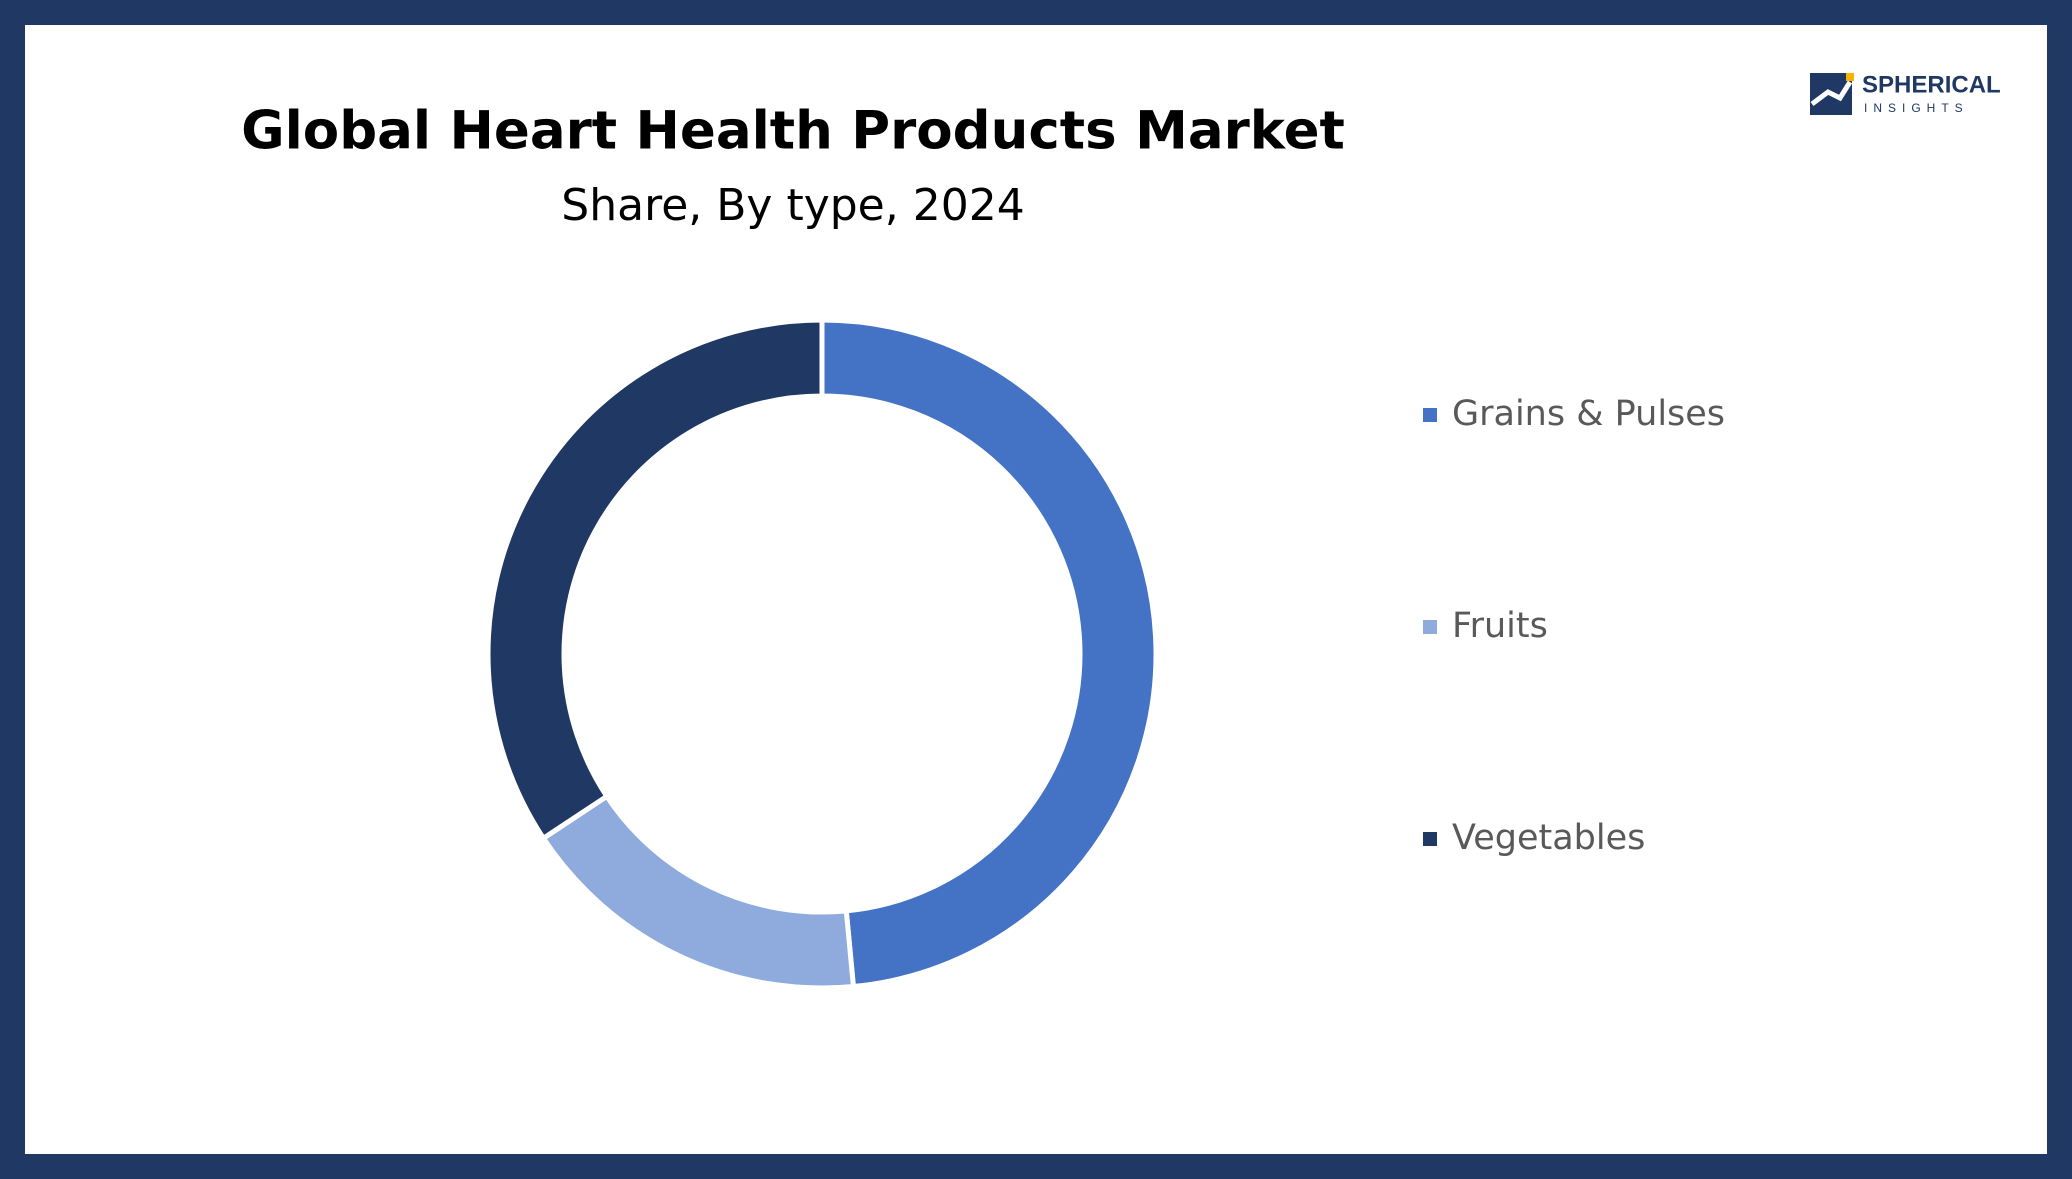  What do you see at coordinates (1831, 93) in the screenshot?
I see `logo-icon-line` at bounding box center [1831, 93].